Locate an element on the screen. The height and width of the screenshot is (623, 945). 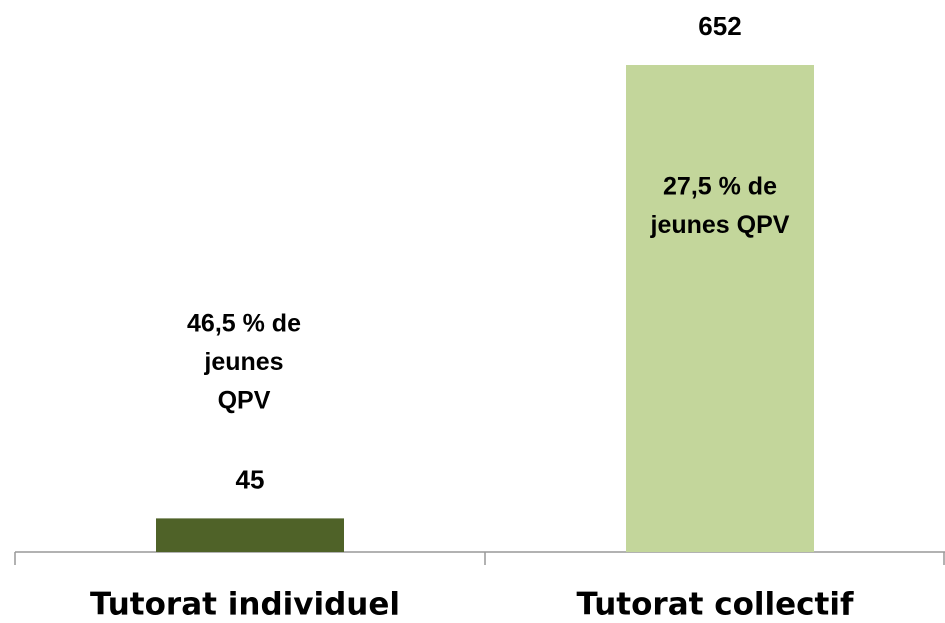
annotation: 27,5 % de is located at coordinates (720, 187).